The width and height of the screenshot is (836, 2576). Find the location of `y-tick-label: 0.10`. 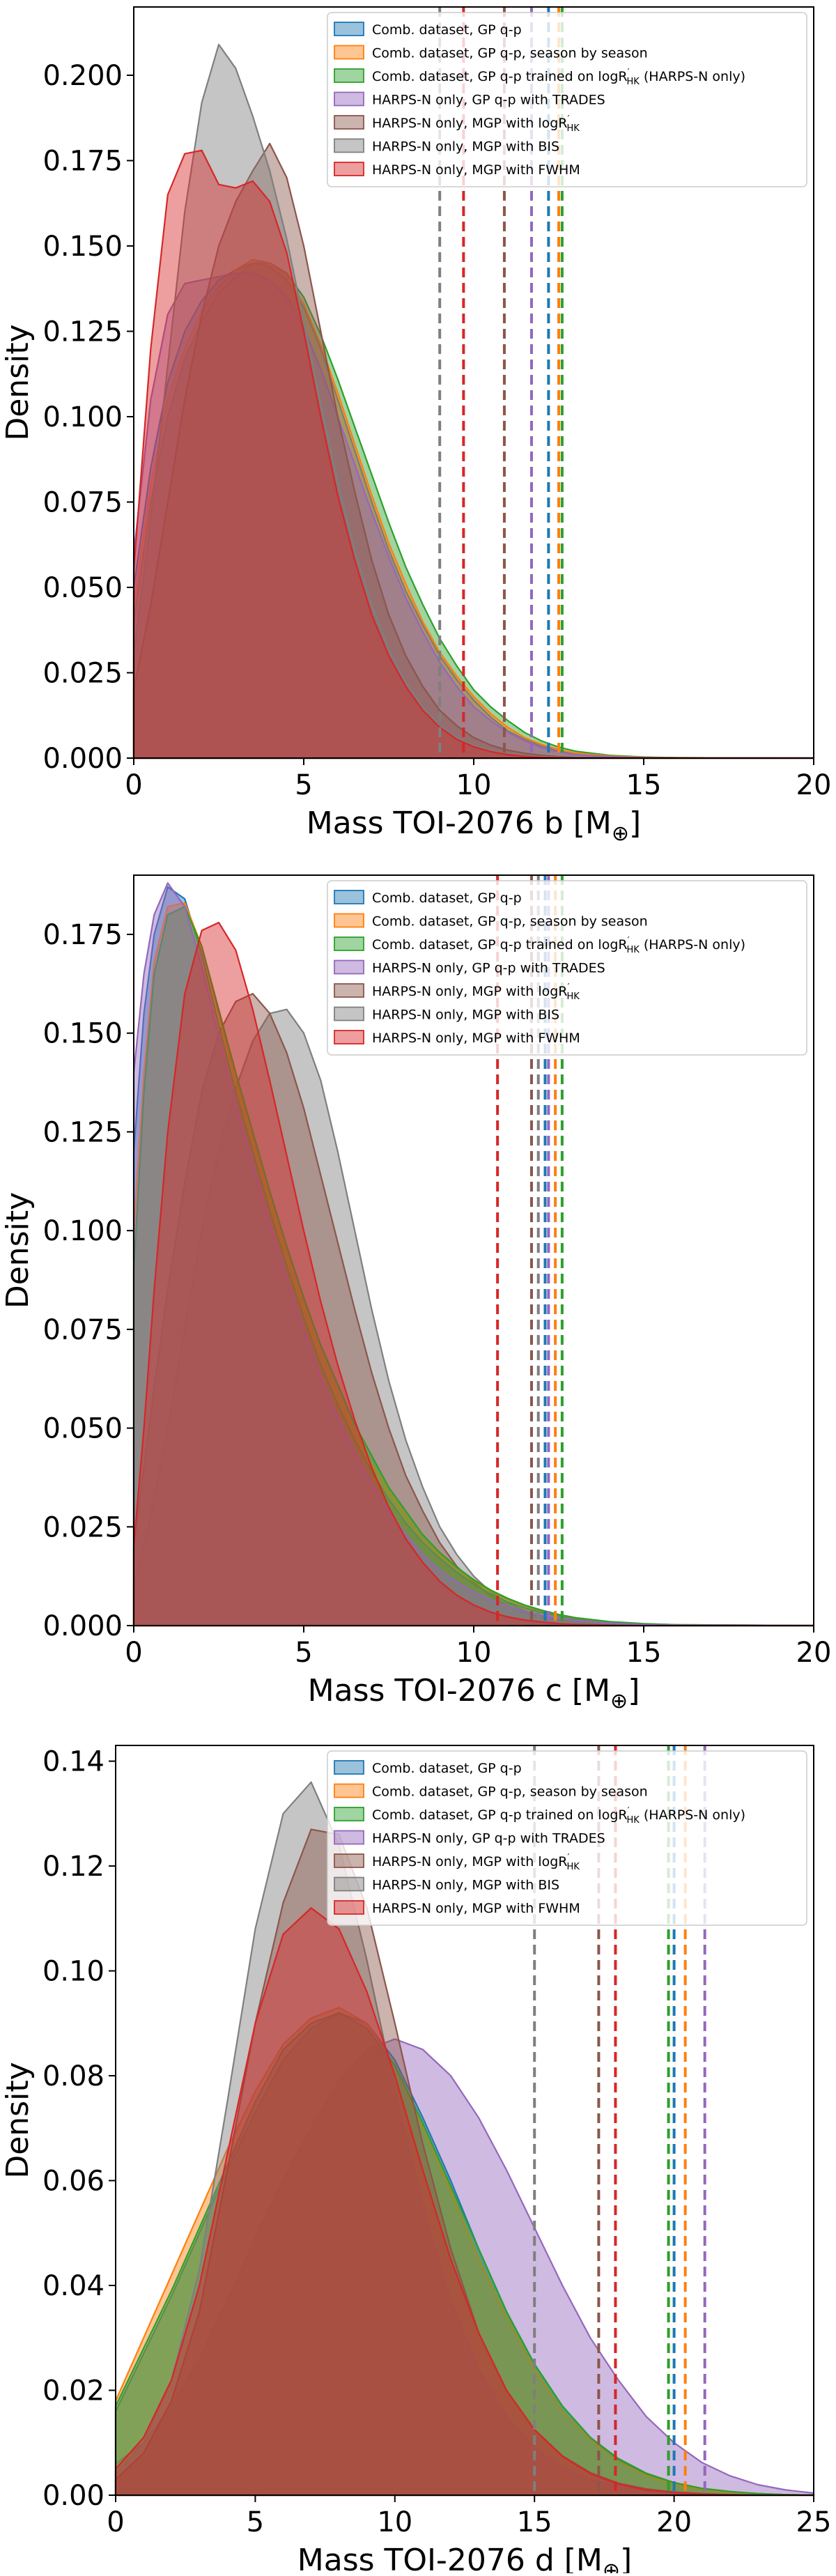

y-tick-label: 0.10 is located at coordinates (73, 1972).